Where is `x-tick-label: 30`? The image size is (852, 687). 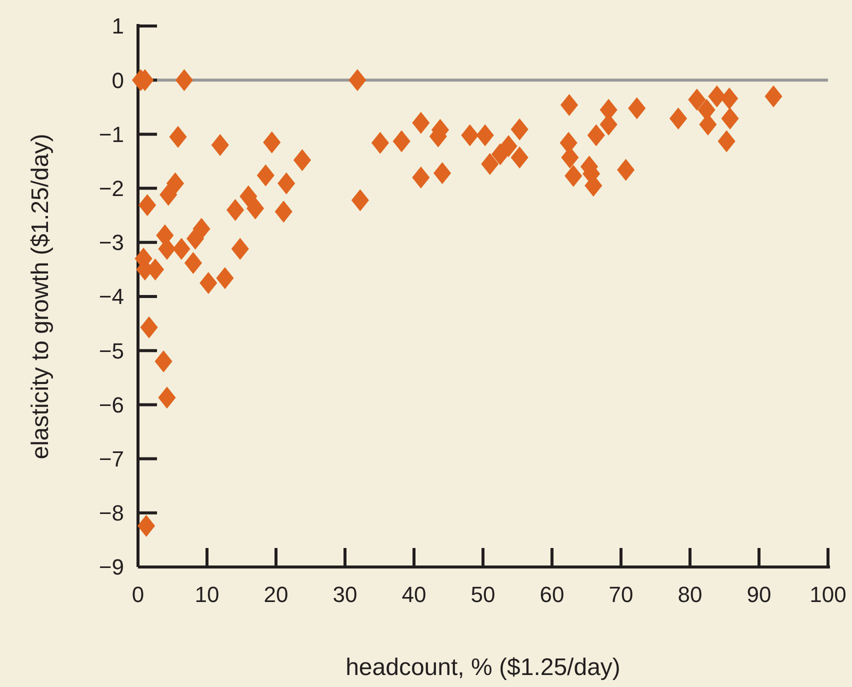 x-tick-label: 30 is located at coordinates (345, 594).